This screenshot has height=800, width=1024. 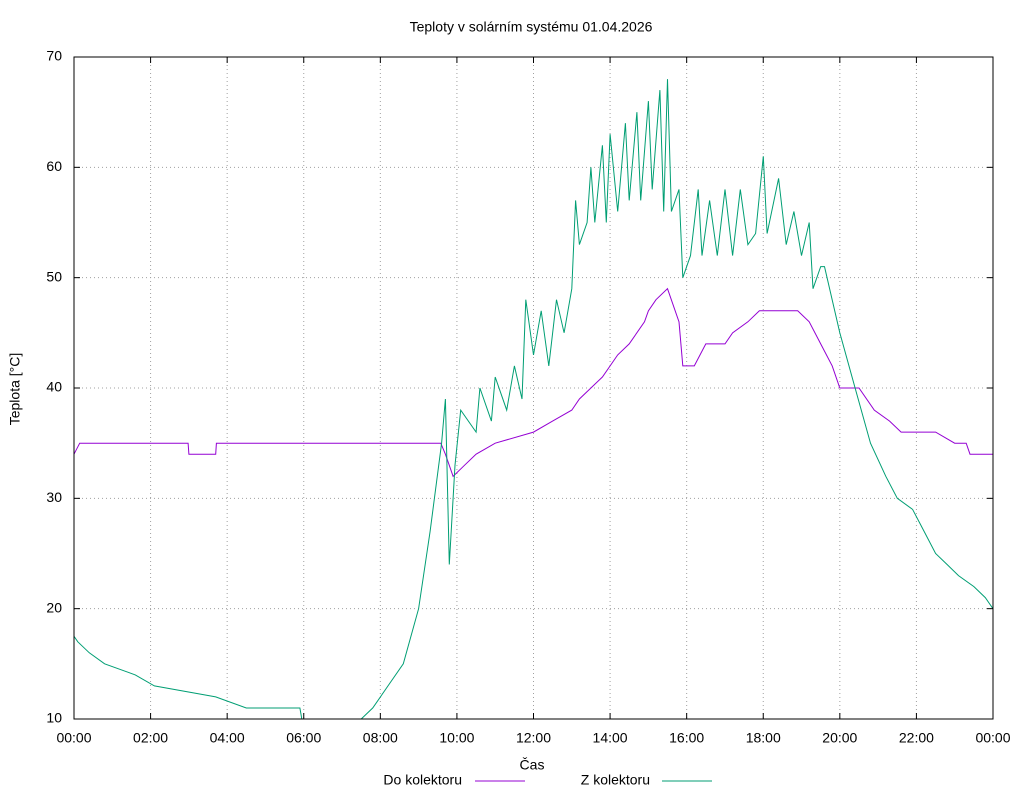 What do you see at coordinates (303, 738) in the screenshot?
I see `x-tick-label: 06:00` at bounding box center [303, 738].